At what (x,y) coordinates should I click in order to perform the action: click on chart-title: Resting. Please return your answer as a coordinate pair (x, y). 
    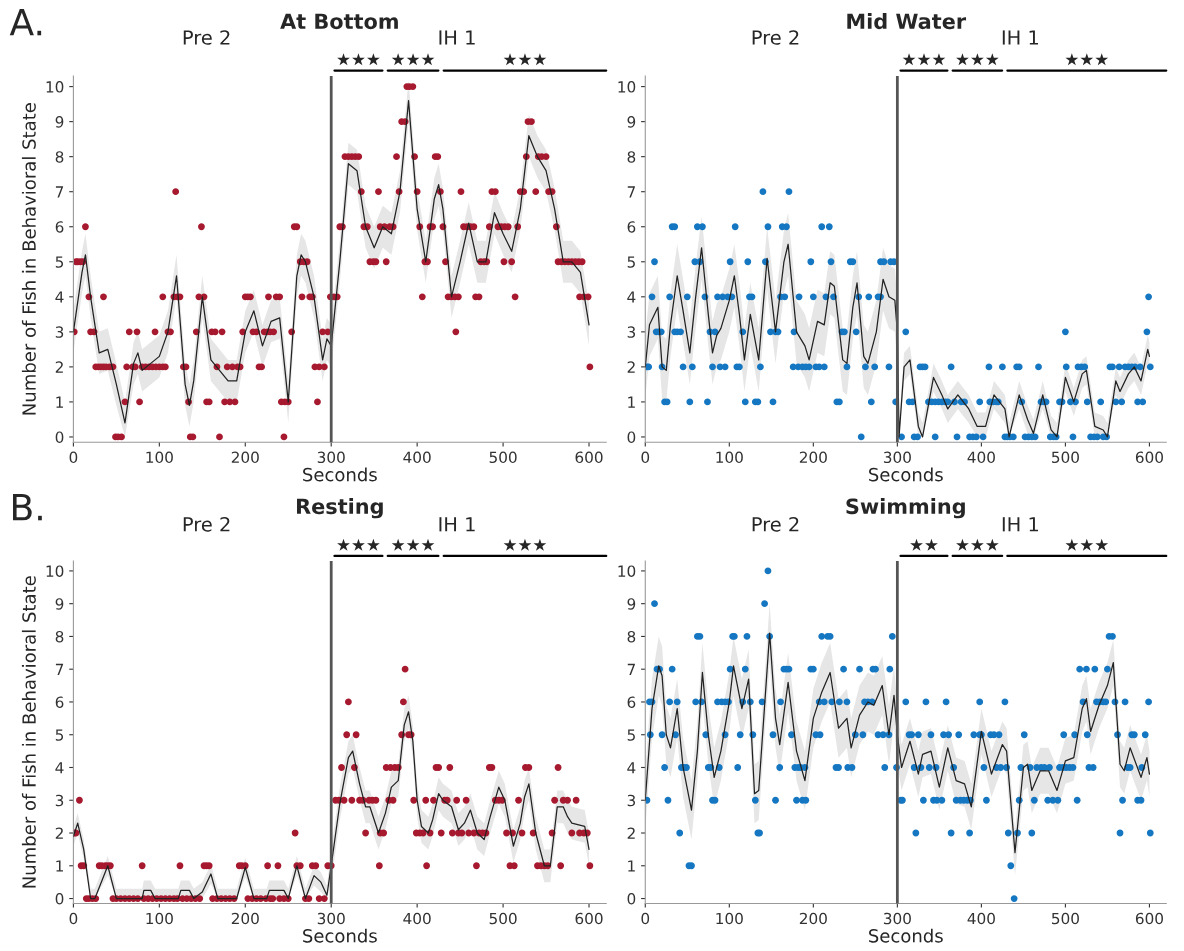
    Looking at the image, I should click on (340, 508).